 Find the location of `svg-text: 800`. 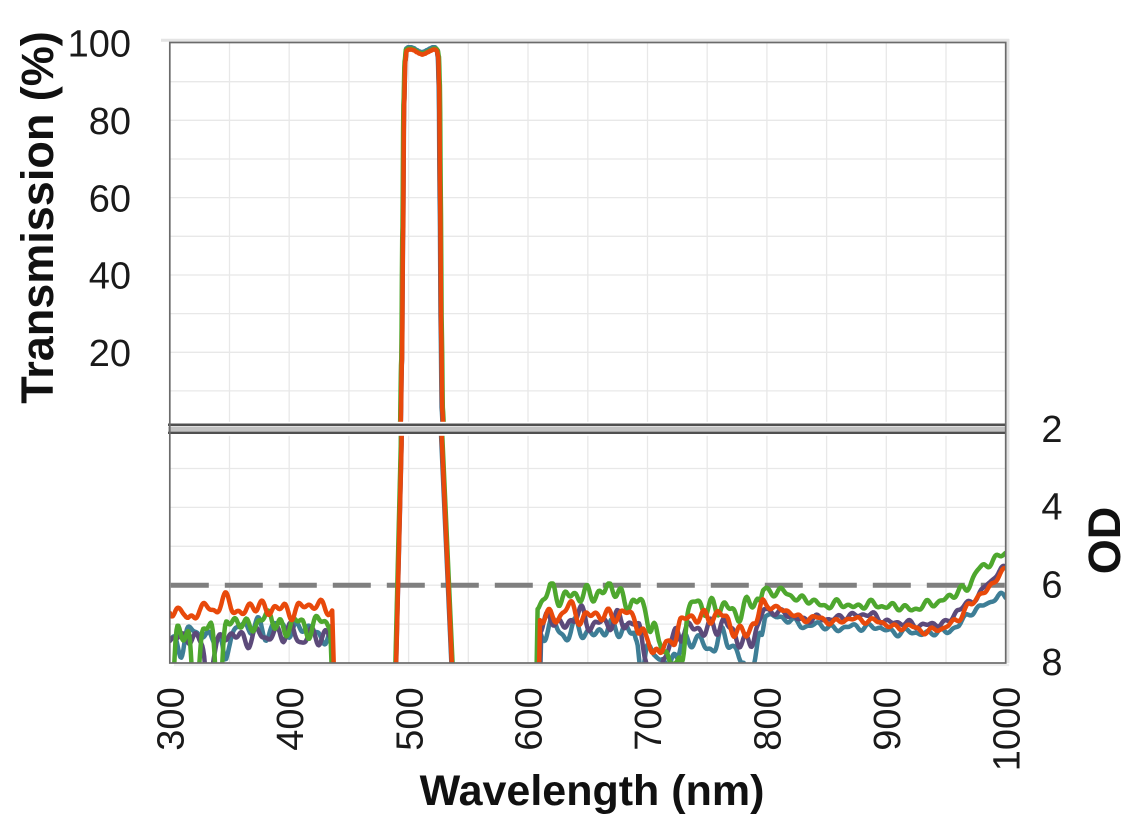

svg-text: 800 is located at coordinates (769, 718).